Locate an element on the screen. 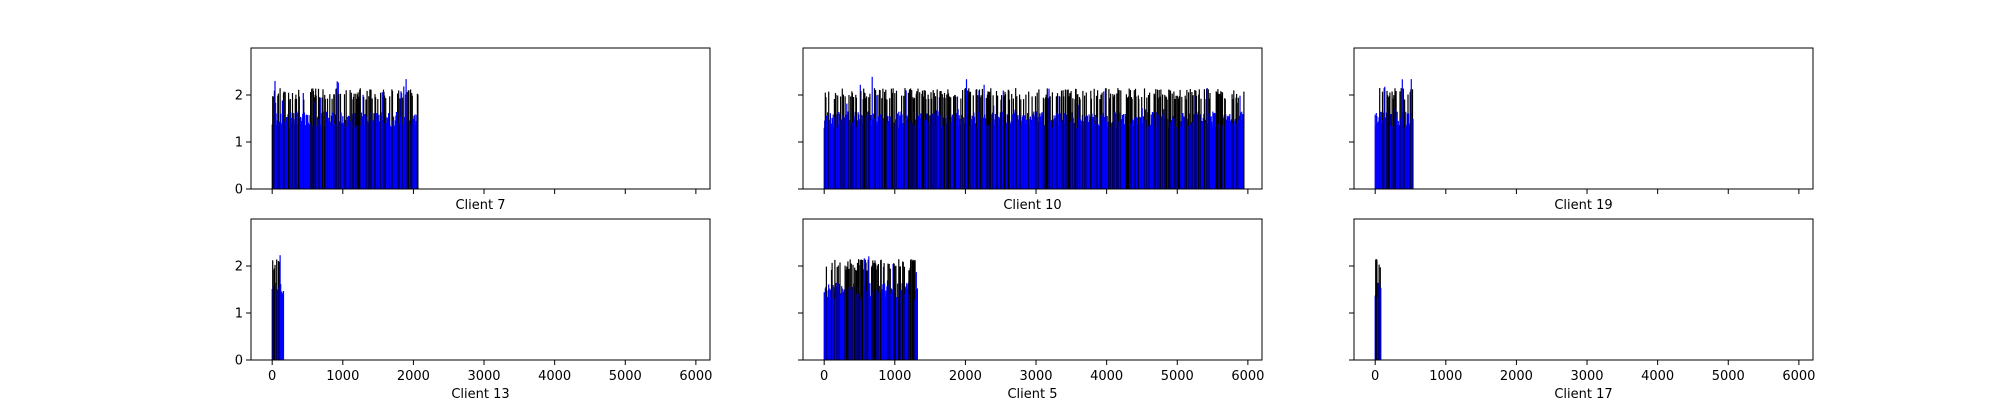 Image resolution: width=2000 pixels, height=400 pixels. subplot-3: Client 19 is located at coordinates (1581, 130).